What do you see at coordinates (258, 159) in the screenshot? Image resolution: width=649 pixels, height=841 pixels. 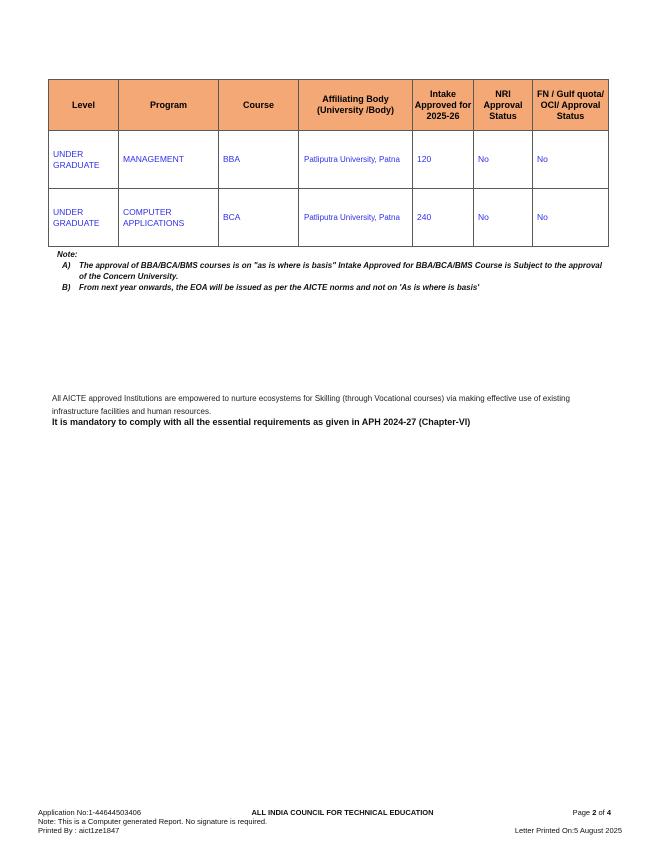 I see `cell-course: BBA` at bounding box center [258, 159].